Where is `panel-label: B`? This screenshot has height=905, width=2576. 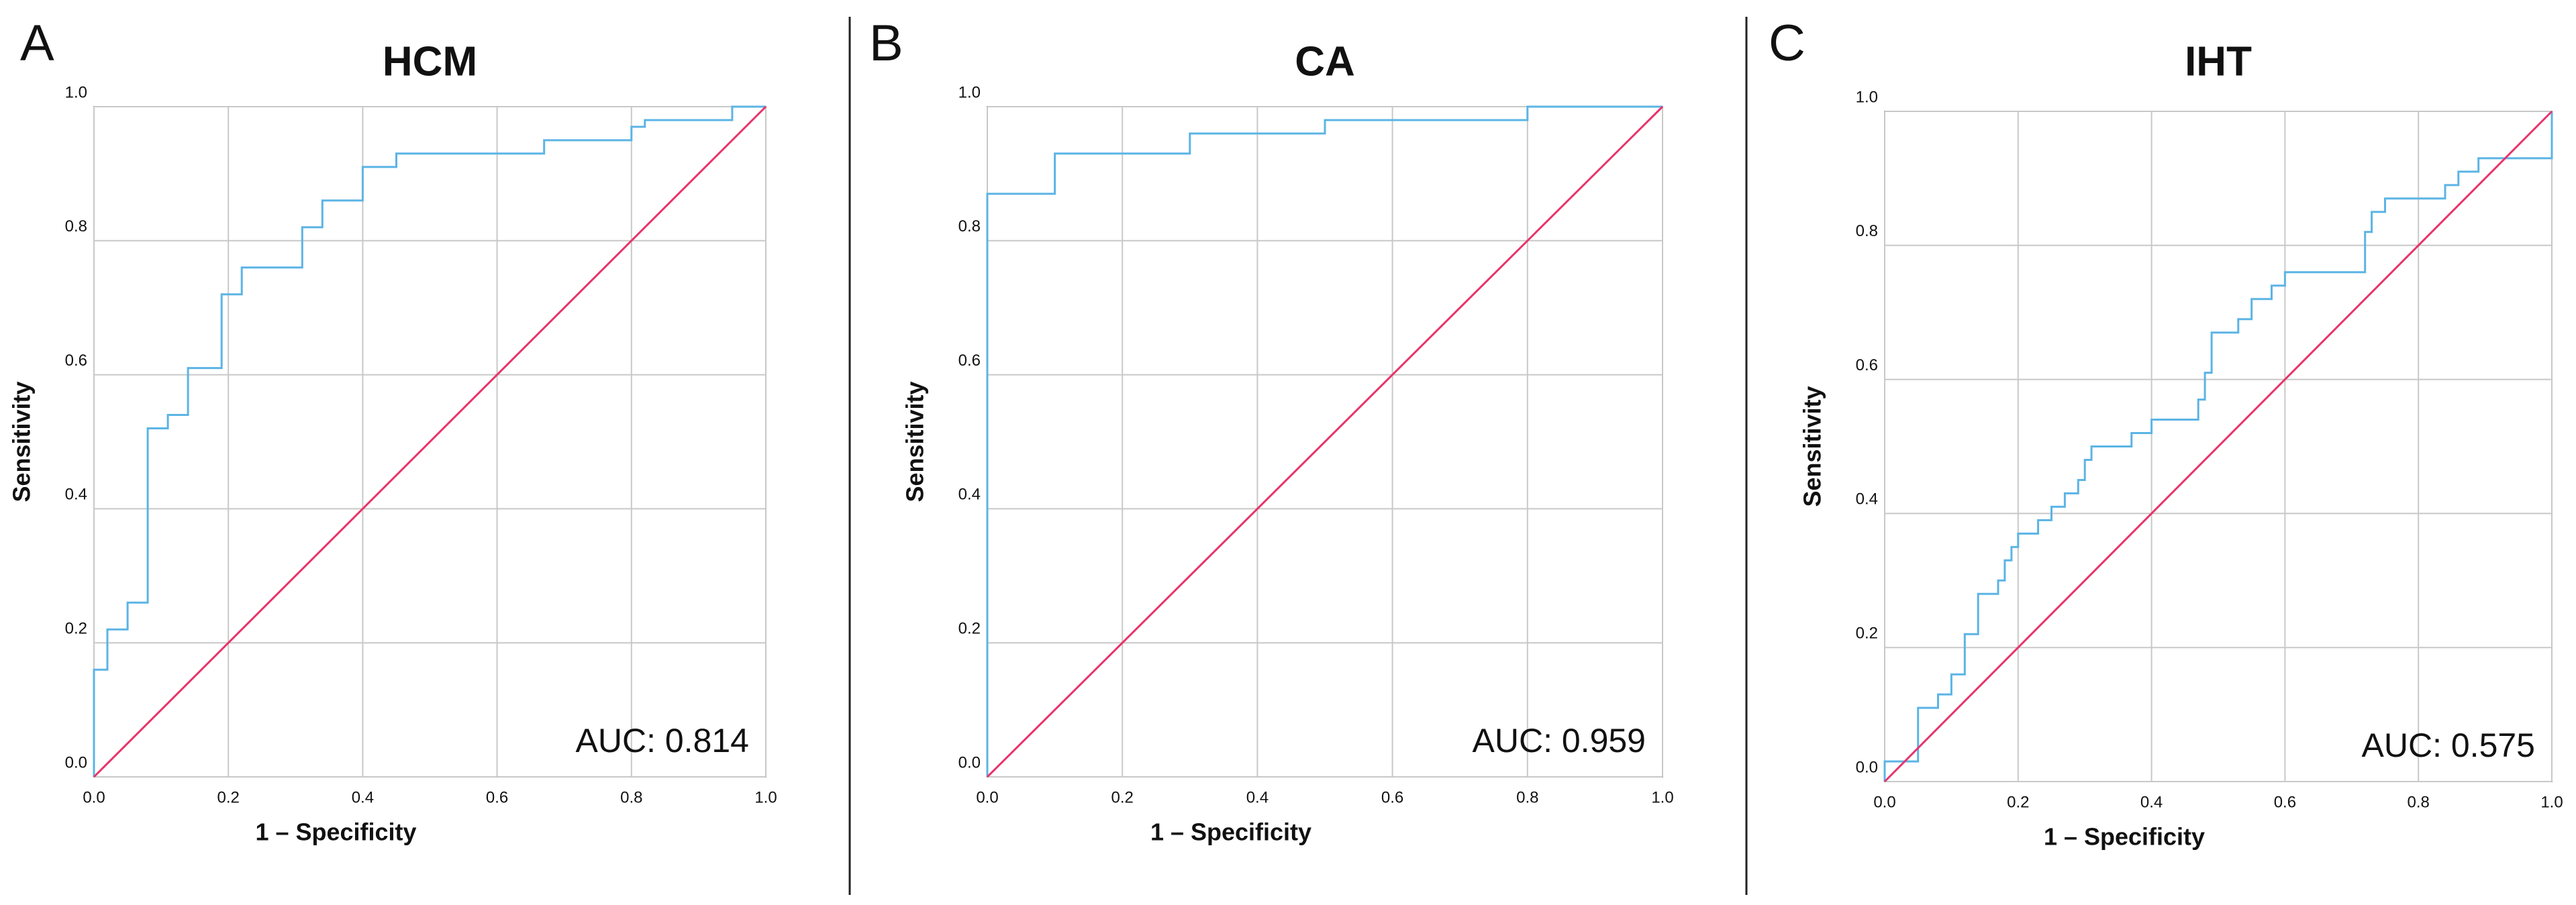 panel-label: B is located at coordinates (886, 43).